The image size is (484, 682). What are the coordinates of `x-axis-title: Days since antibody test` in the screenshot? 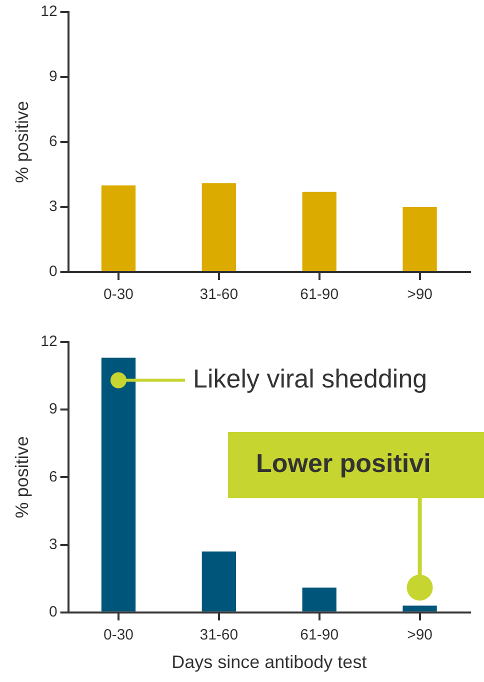 It's located at (269, 662).